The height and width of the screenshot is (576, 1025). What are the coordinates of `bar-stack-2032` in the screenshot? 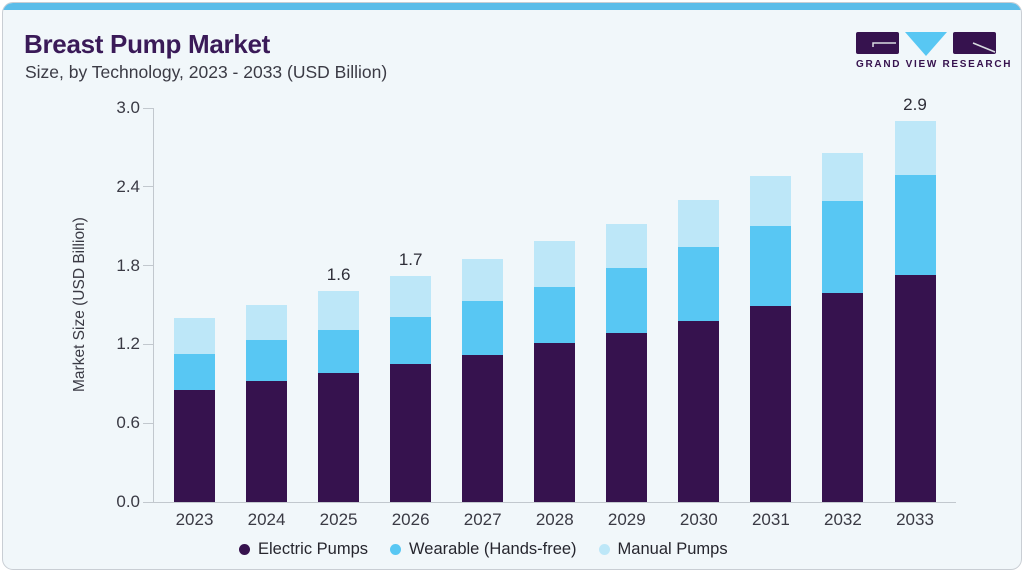 It's located at (843, 327).